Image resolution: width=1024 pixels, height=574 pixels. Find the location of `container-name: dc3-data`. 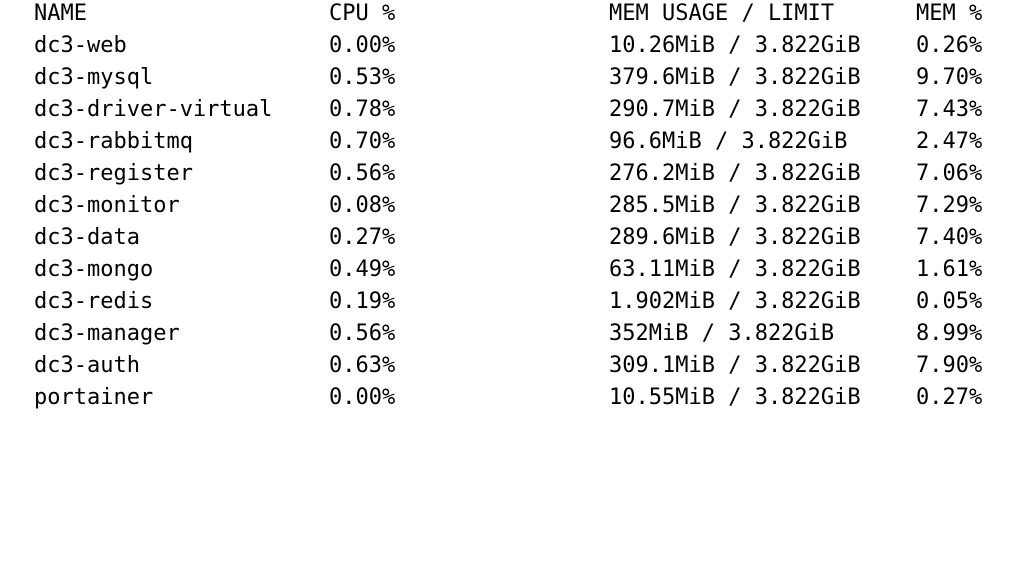

container-name: dc3-data is located at coordinates (87, 237).